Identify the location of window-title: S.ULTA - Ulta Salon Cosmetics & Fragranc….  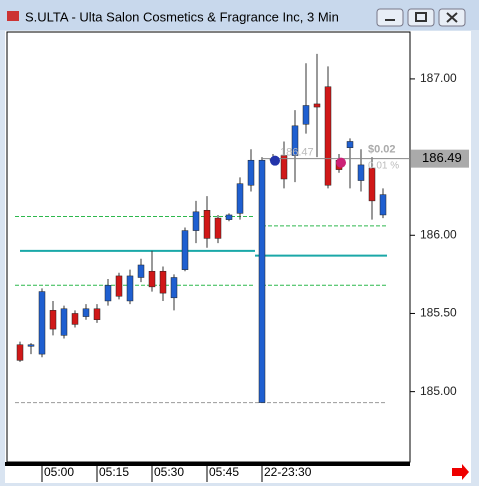
(182, 16).